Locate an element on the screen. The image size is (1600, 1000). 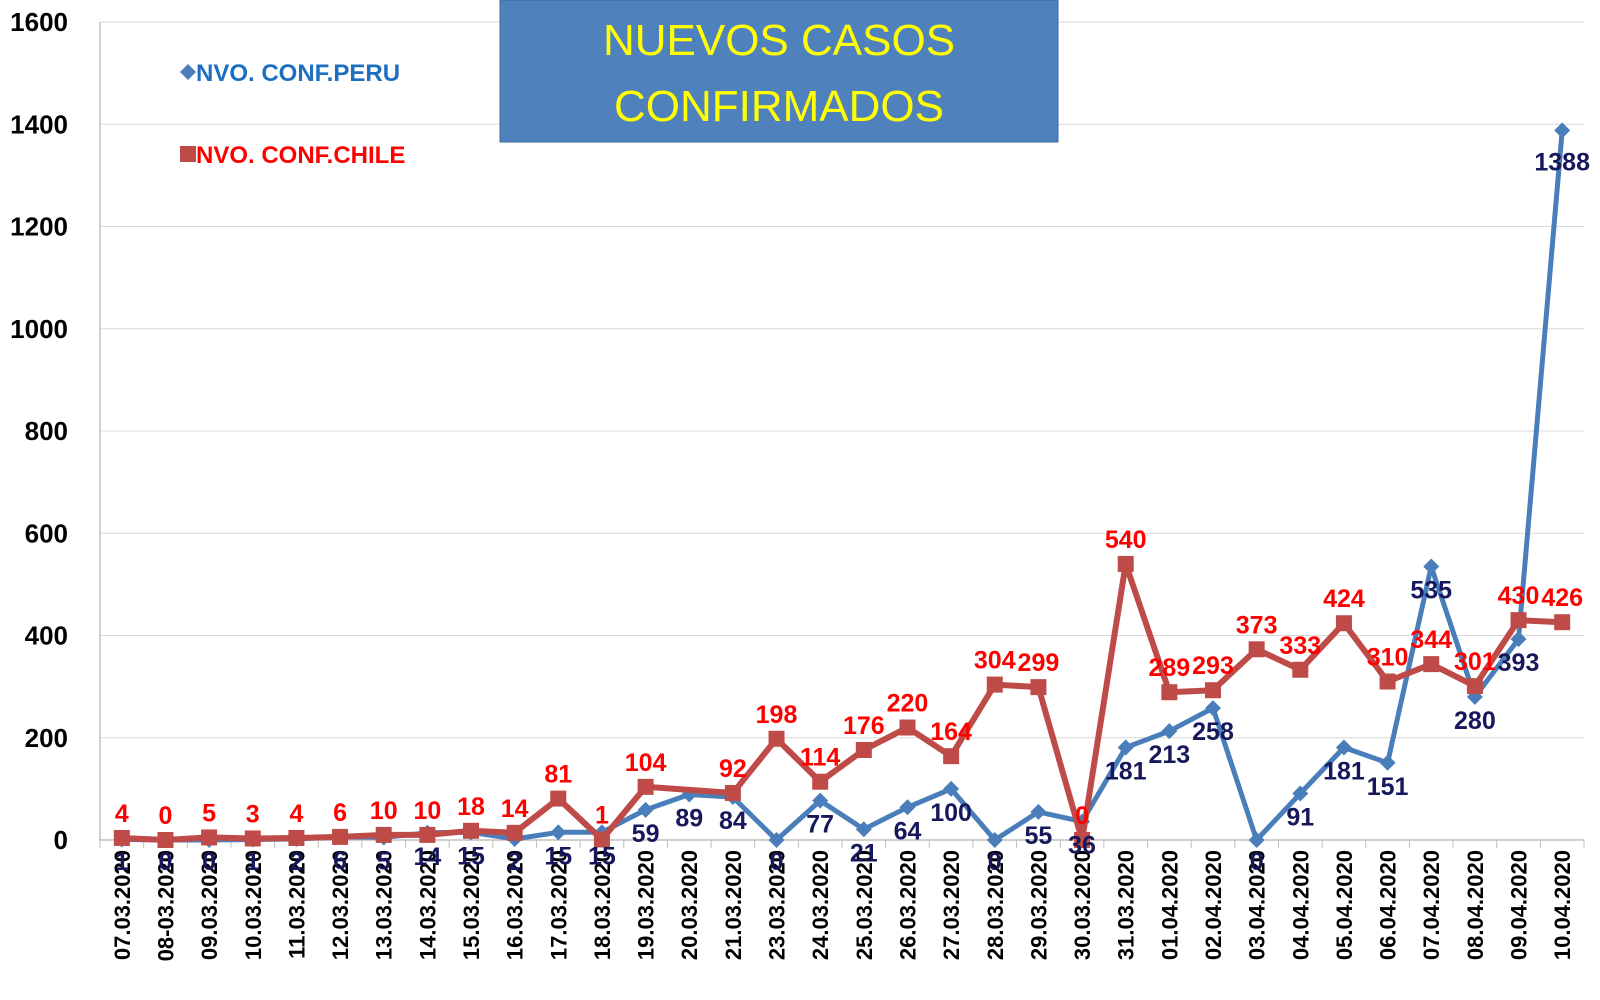
x-tick-label: 18.03.2020 is located at coordinates (602, 905).